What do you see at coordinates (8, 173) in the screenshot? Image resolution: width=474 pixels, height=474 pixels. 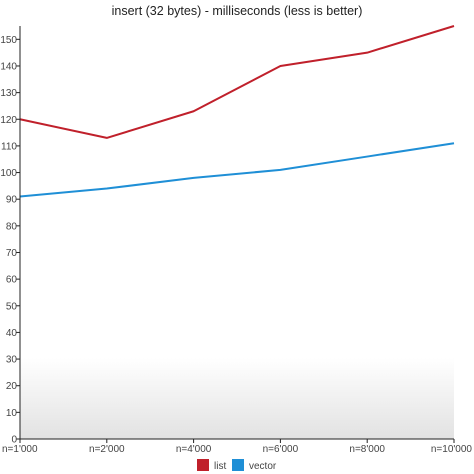 I see `y-tick-label: 100` at bounding box center [8, 173].